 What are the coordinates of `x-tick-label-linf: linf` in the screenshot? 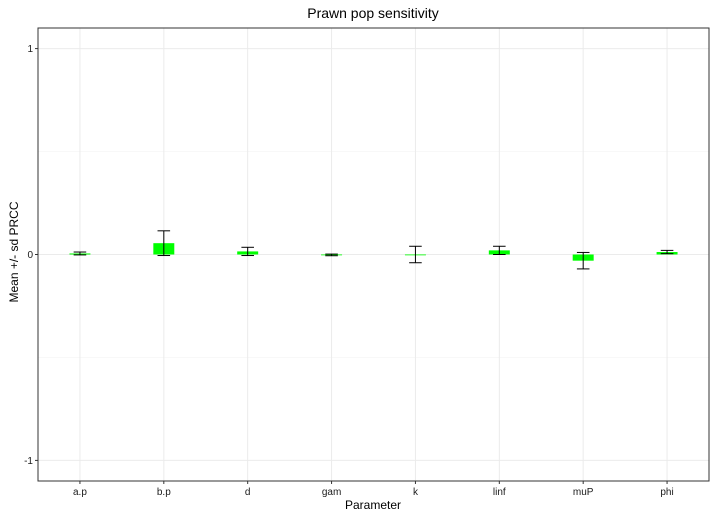 It's located at (499, 492).